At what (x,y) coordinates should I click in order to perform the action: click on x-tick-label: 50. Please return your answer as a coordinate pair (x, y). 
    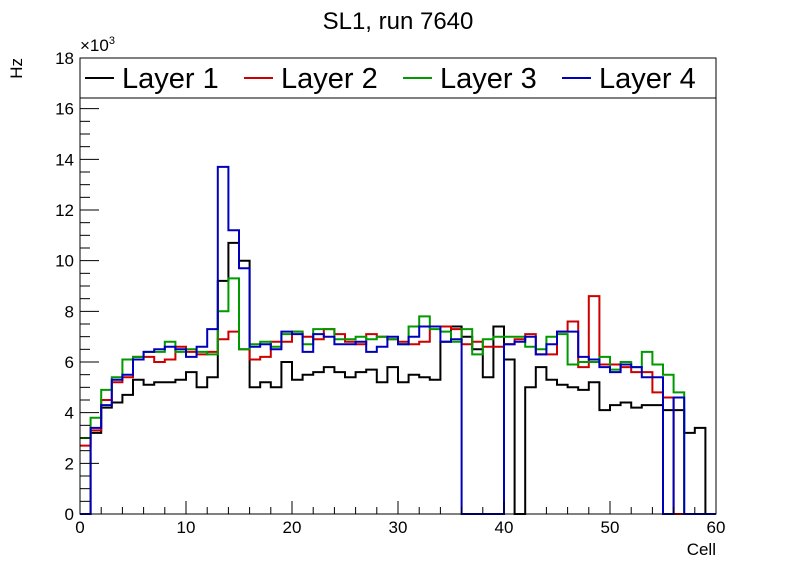
    Looking at the image, I should click on (610, 527).